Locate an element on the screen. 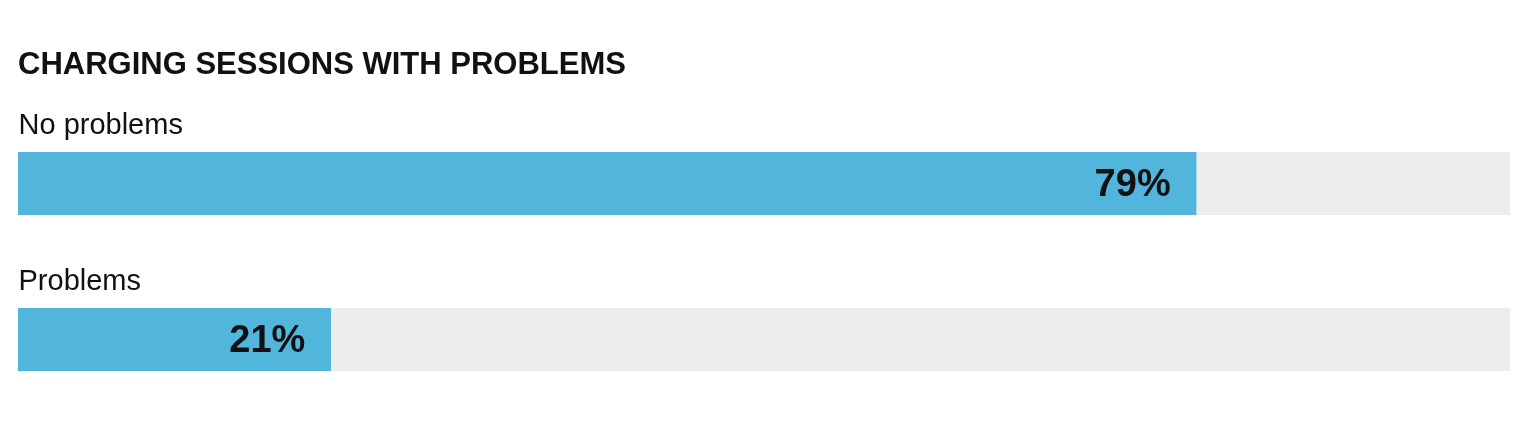  y-tick-label: No problems is located at coordinates (100, 124).